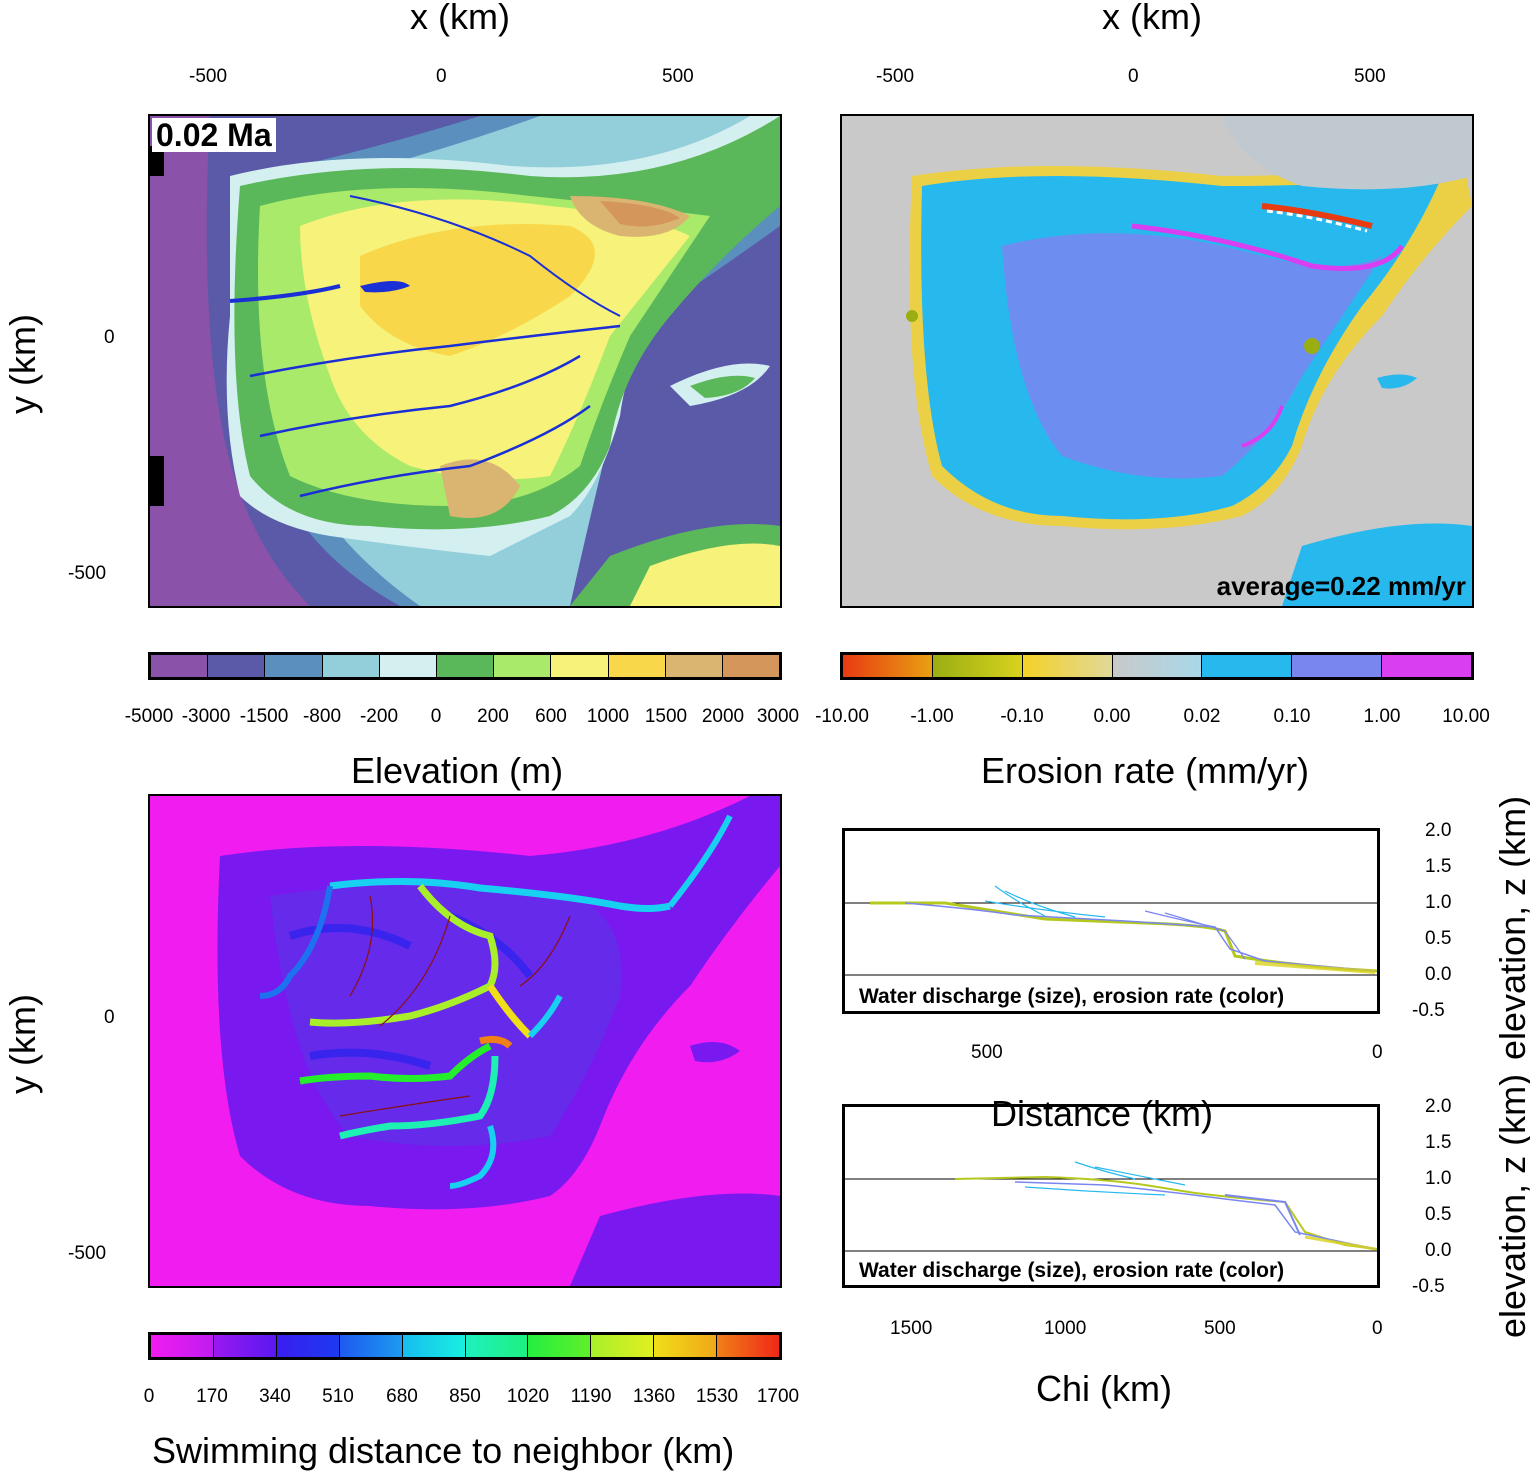 The image size is (1530, 1473). Describe the element at coordinates (1438, 1250) in the screenshot. I see `pbot-ytick-0.0: 0.0` at that location.